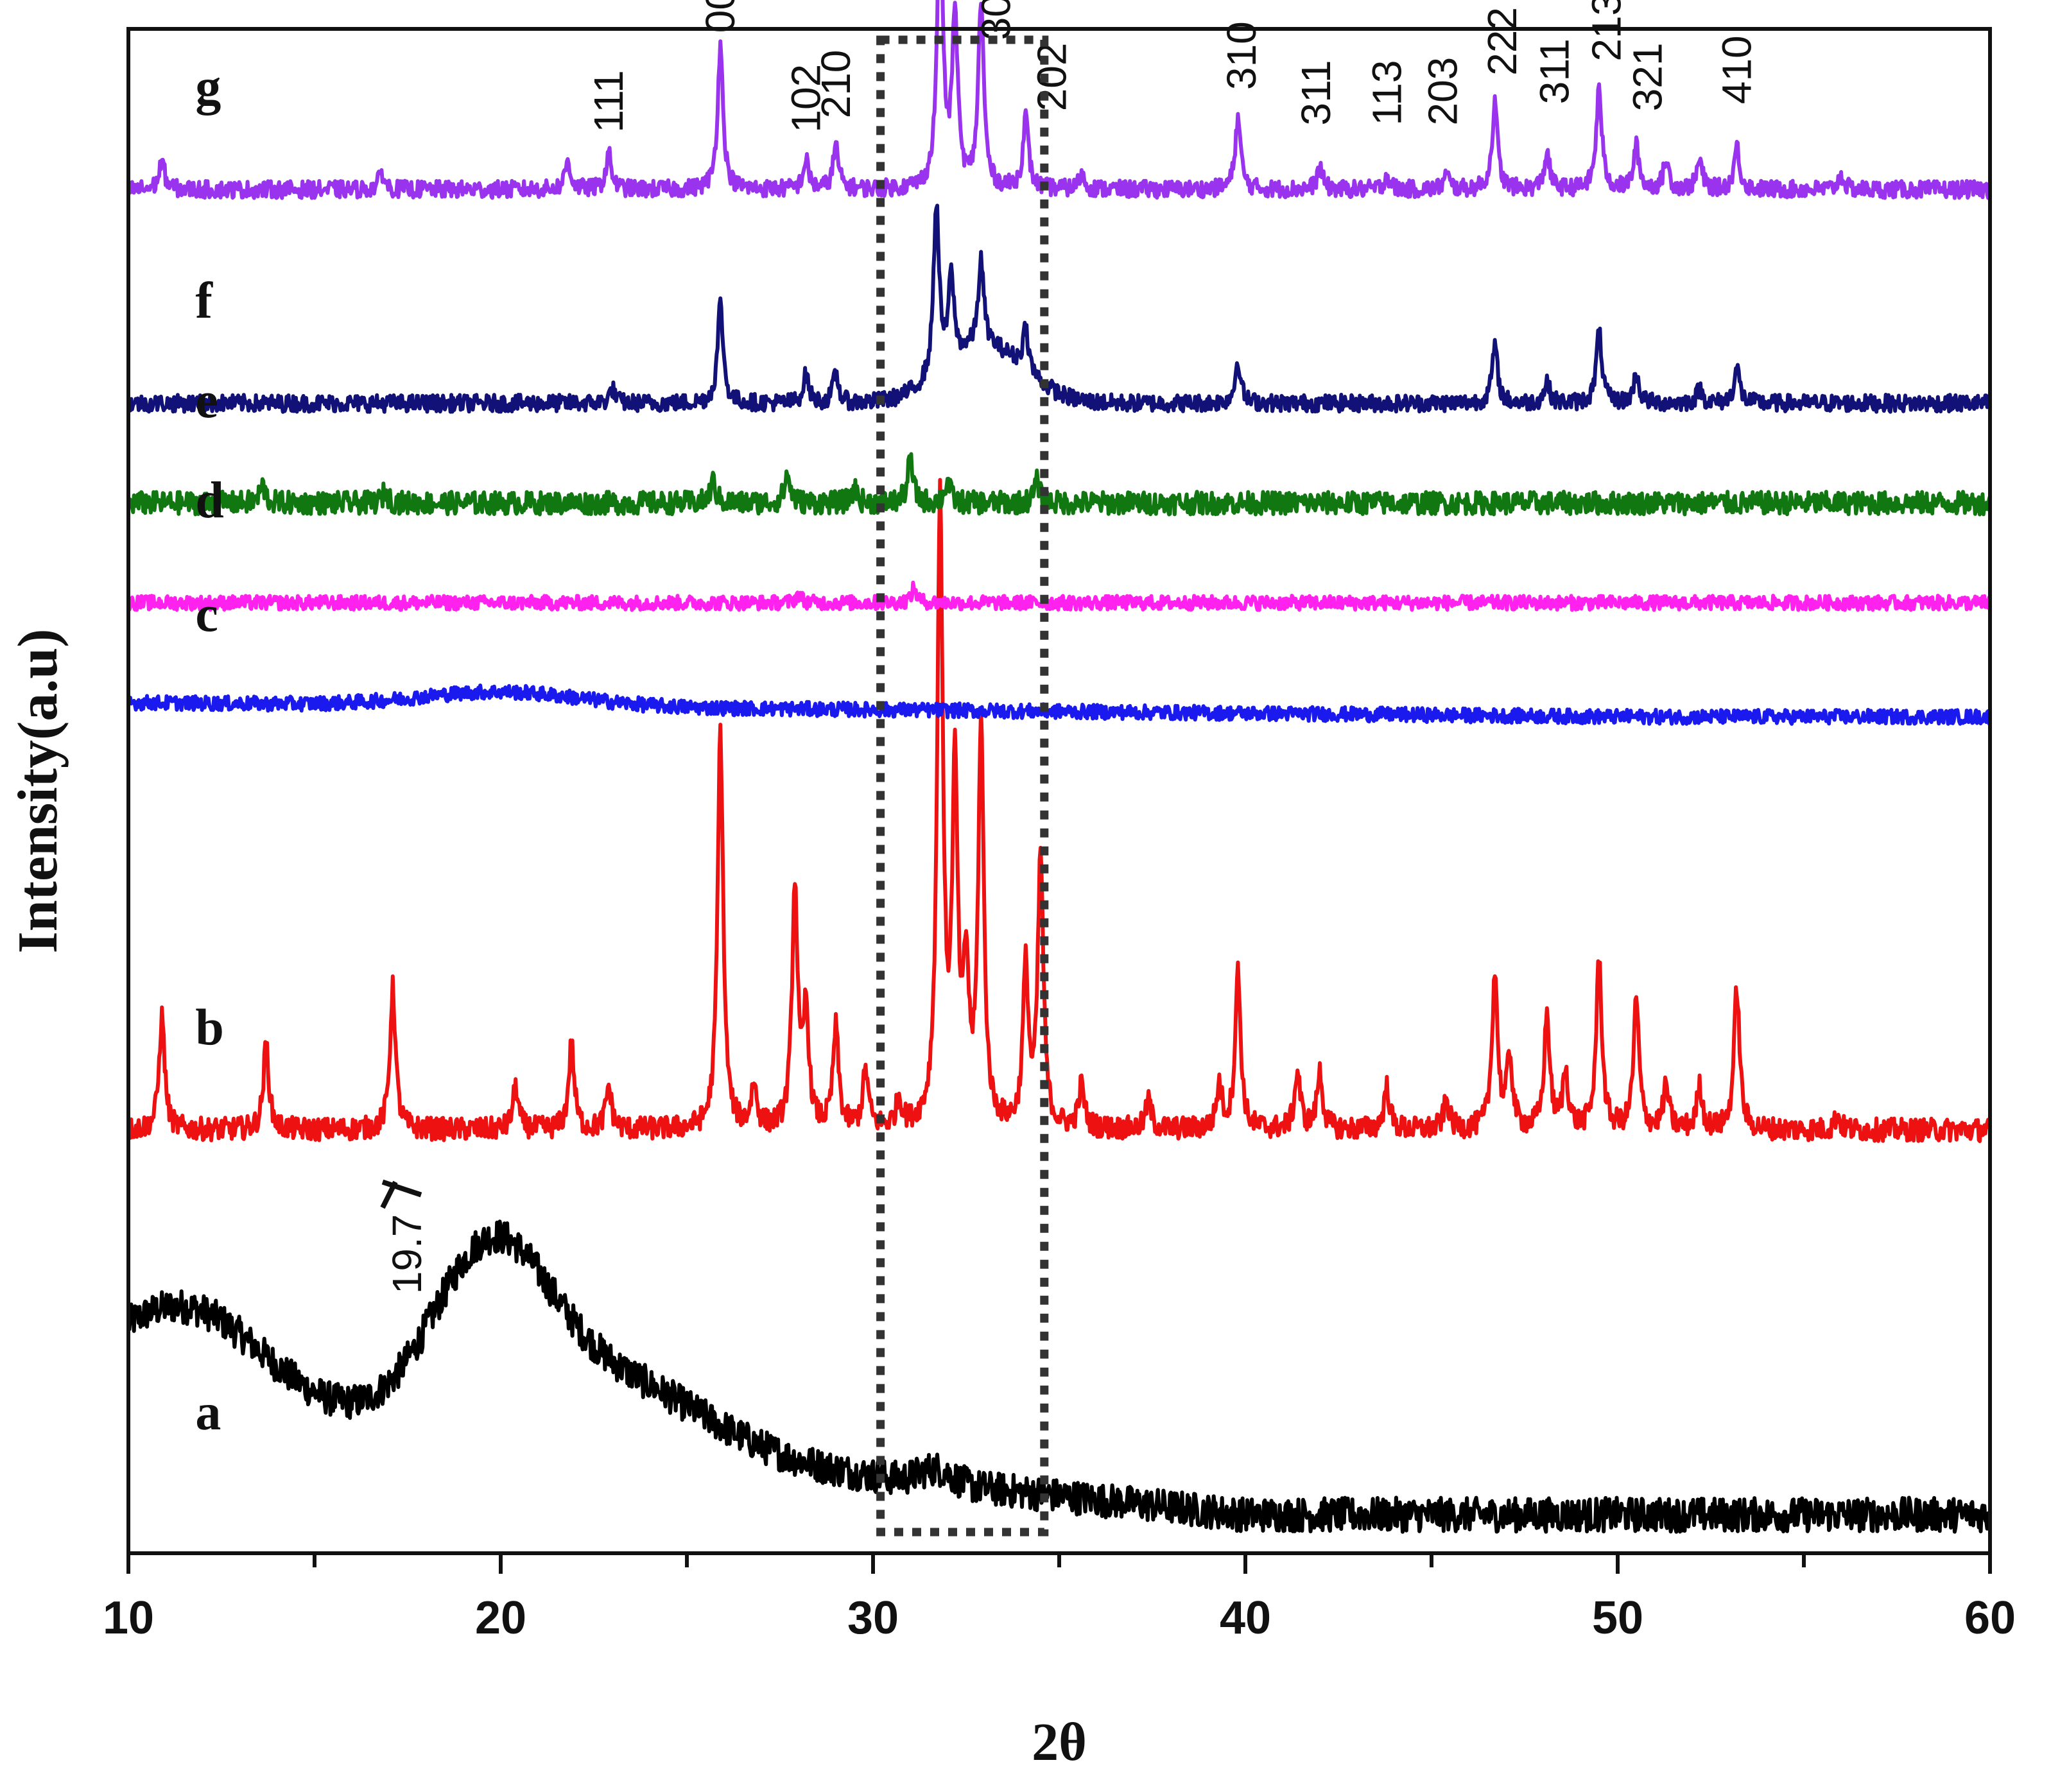  I want to click on peak-label-111: 111, so click(608, 101).